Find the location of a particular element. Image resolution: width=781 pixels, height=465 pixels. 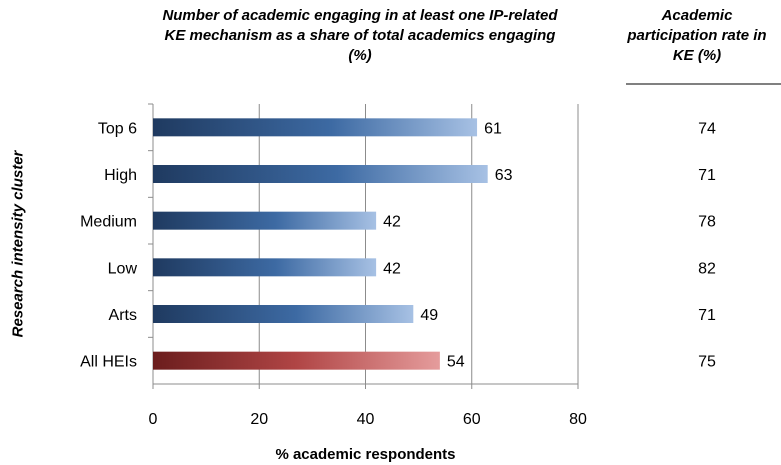

bar-arts is located at coordinates (283, 314).